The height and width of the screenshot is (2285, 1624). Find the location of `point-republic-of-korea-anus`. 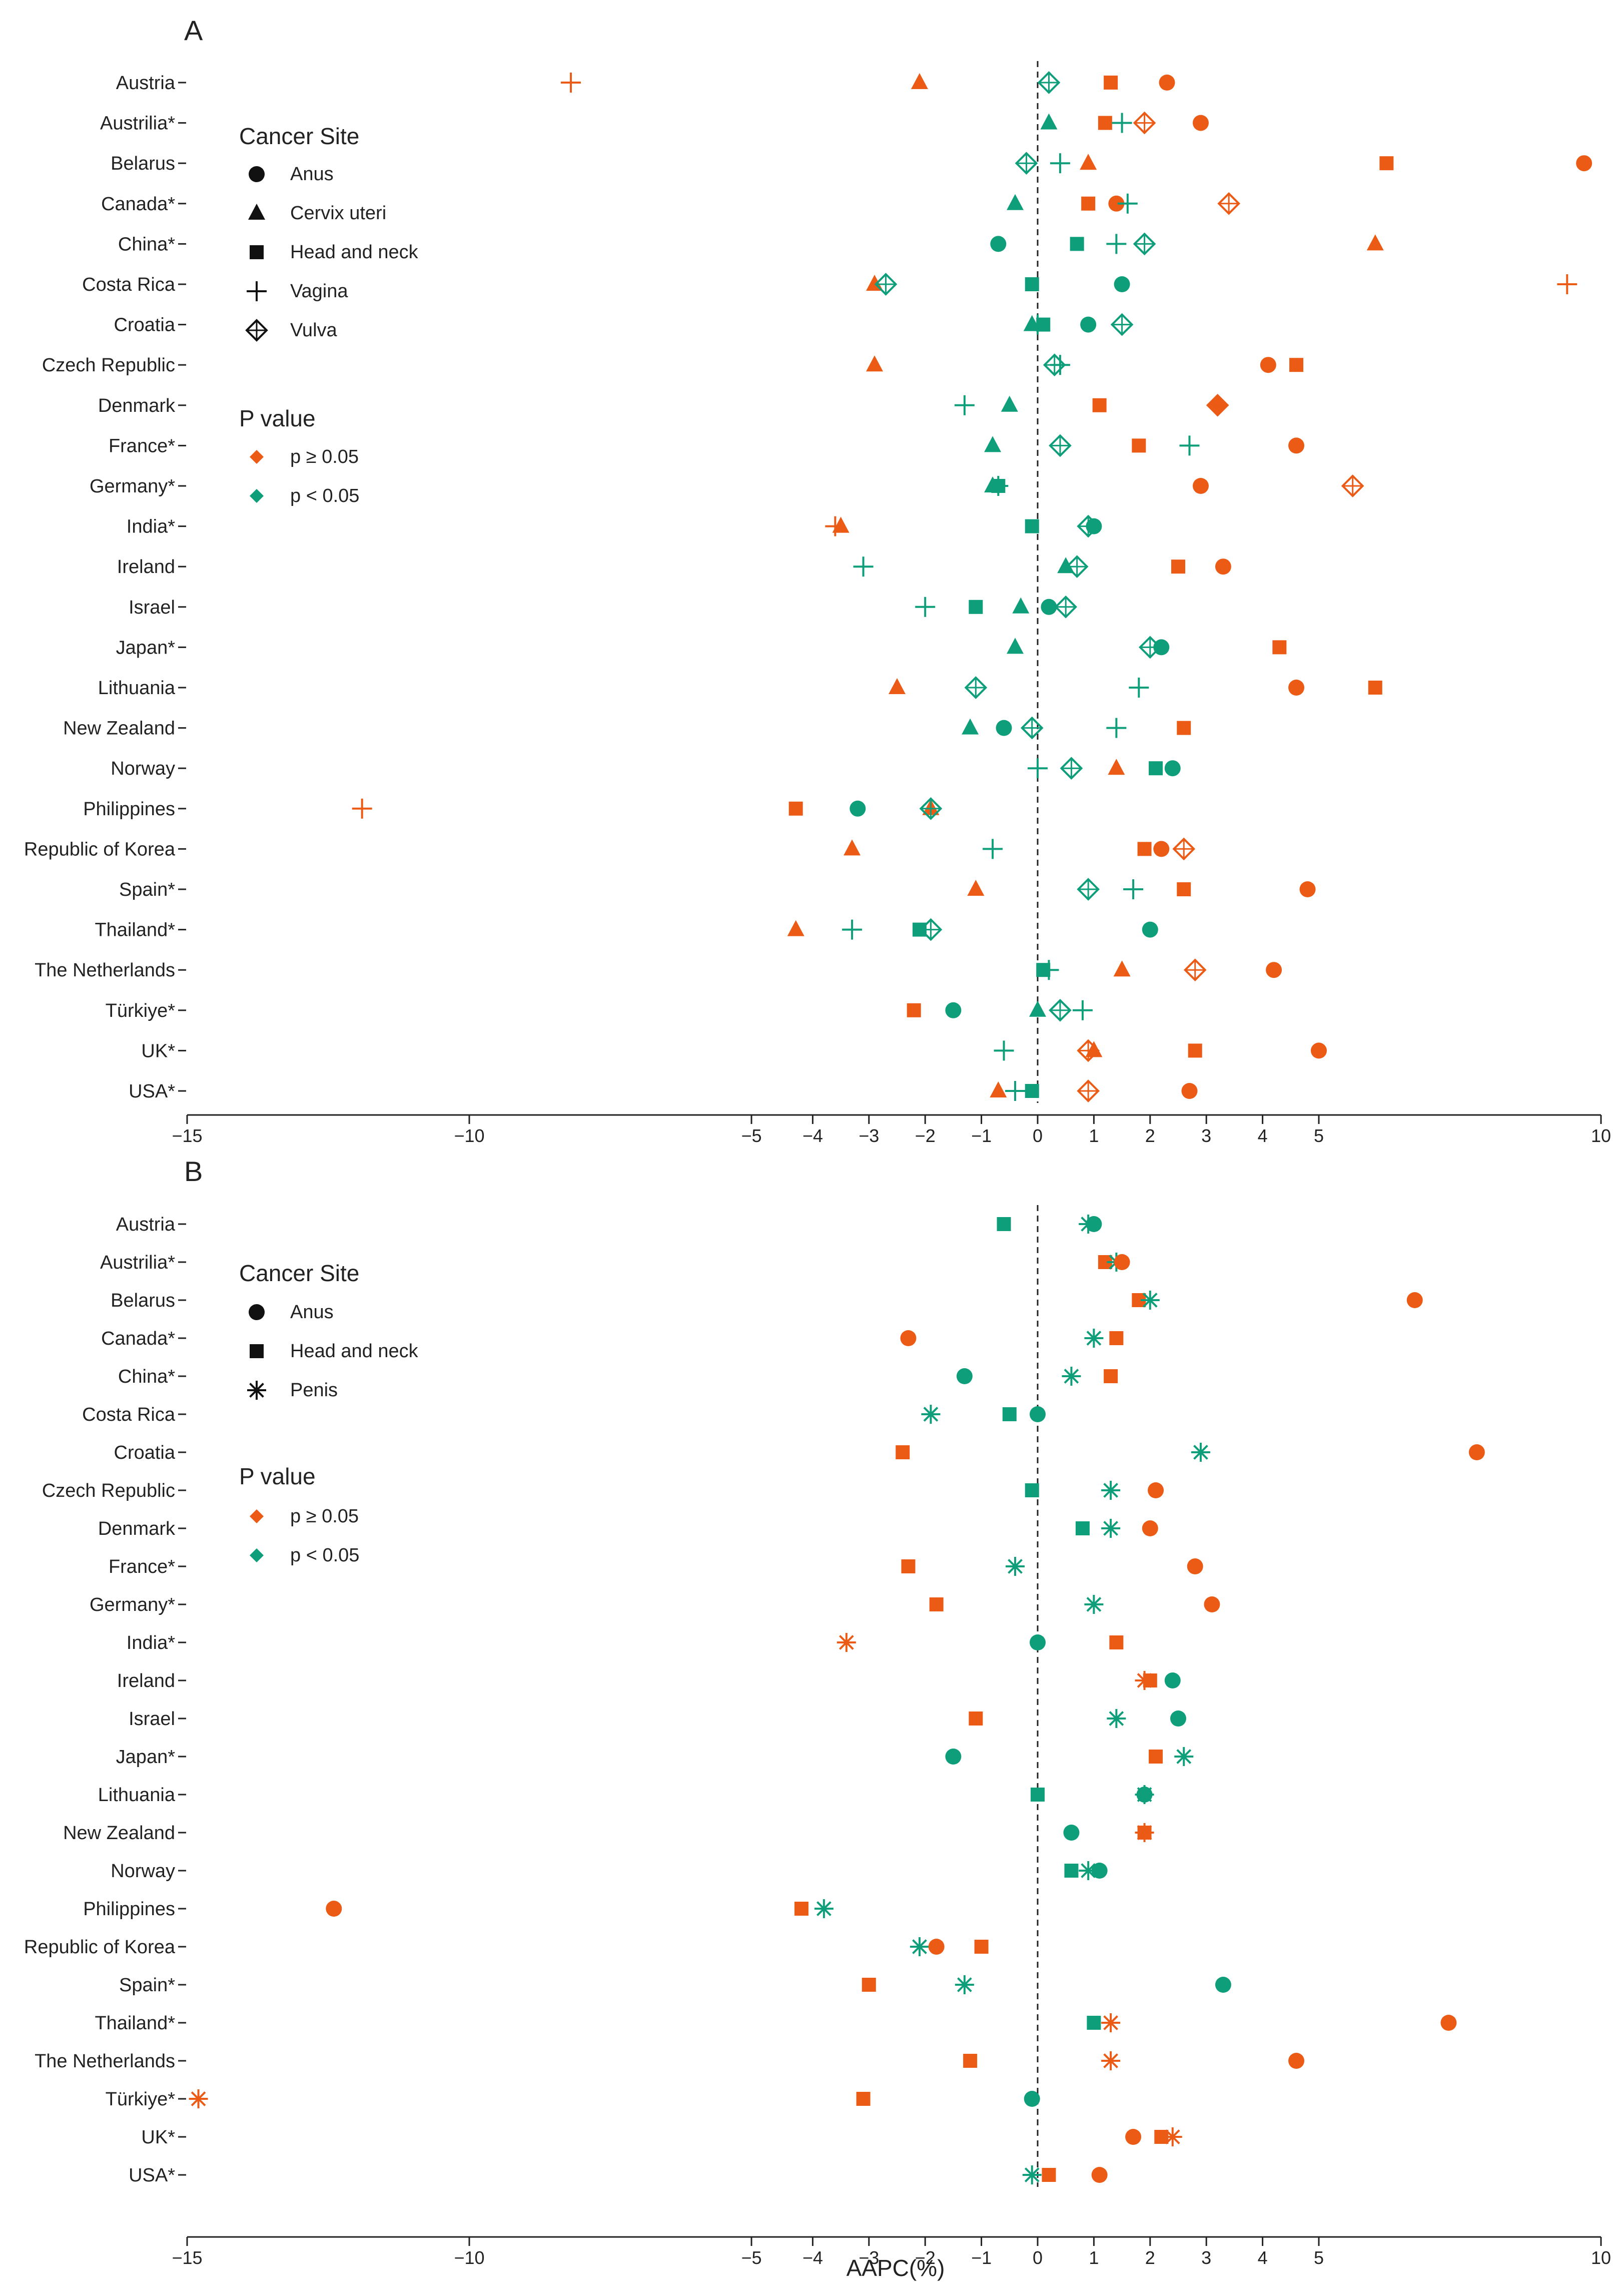

point-republic-of-korea-anus is located at coordinates (1161, 849).